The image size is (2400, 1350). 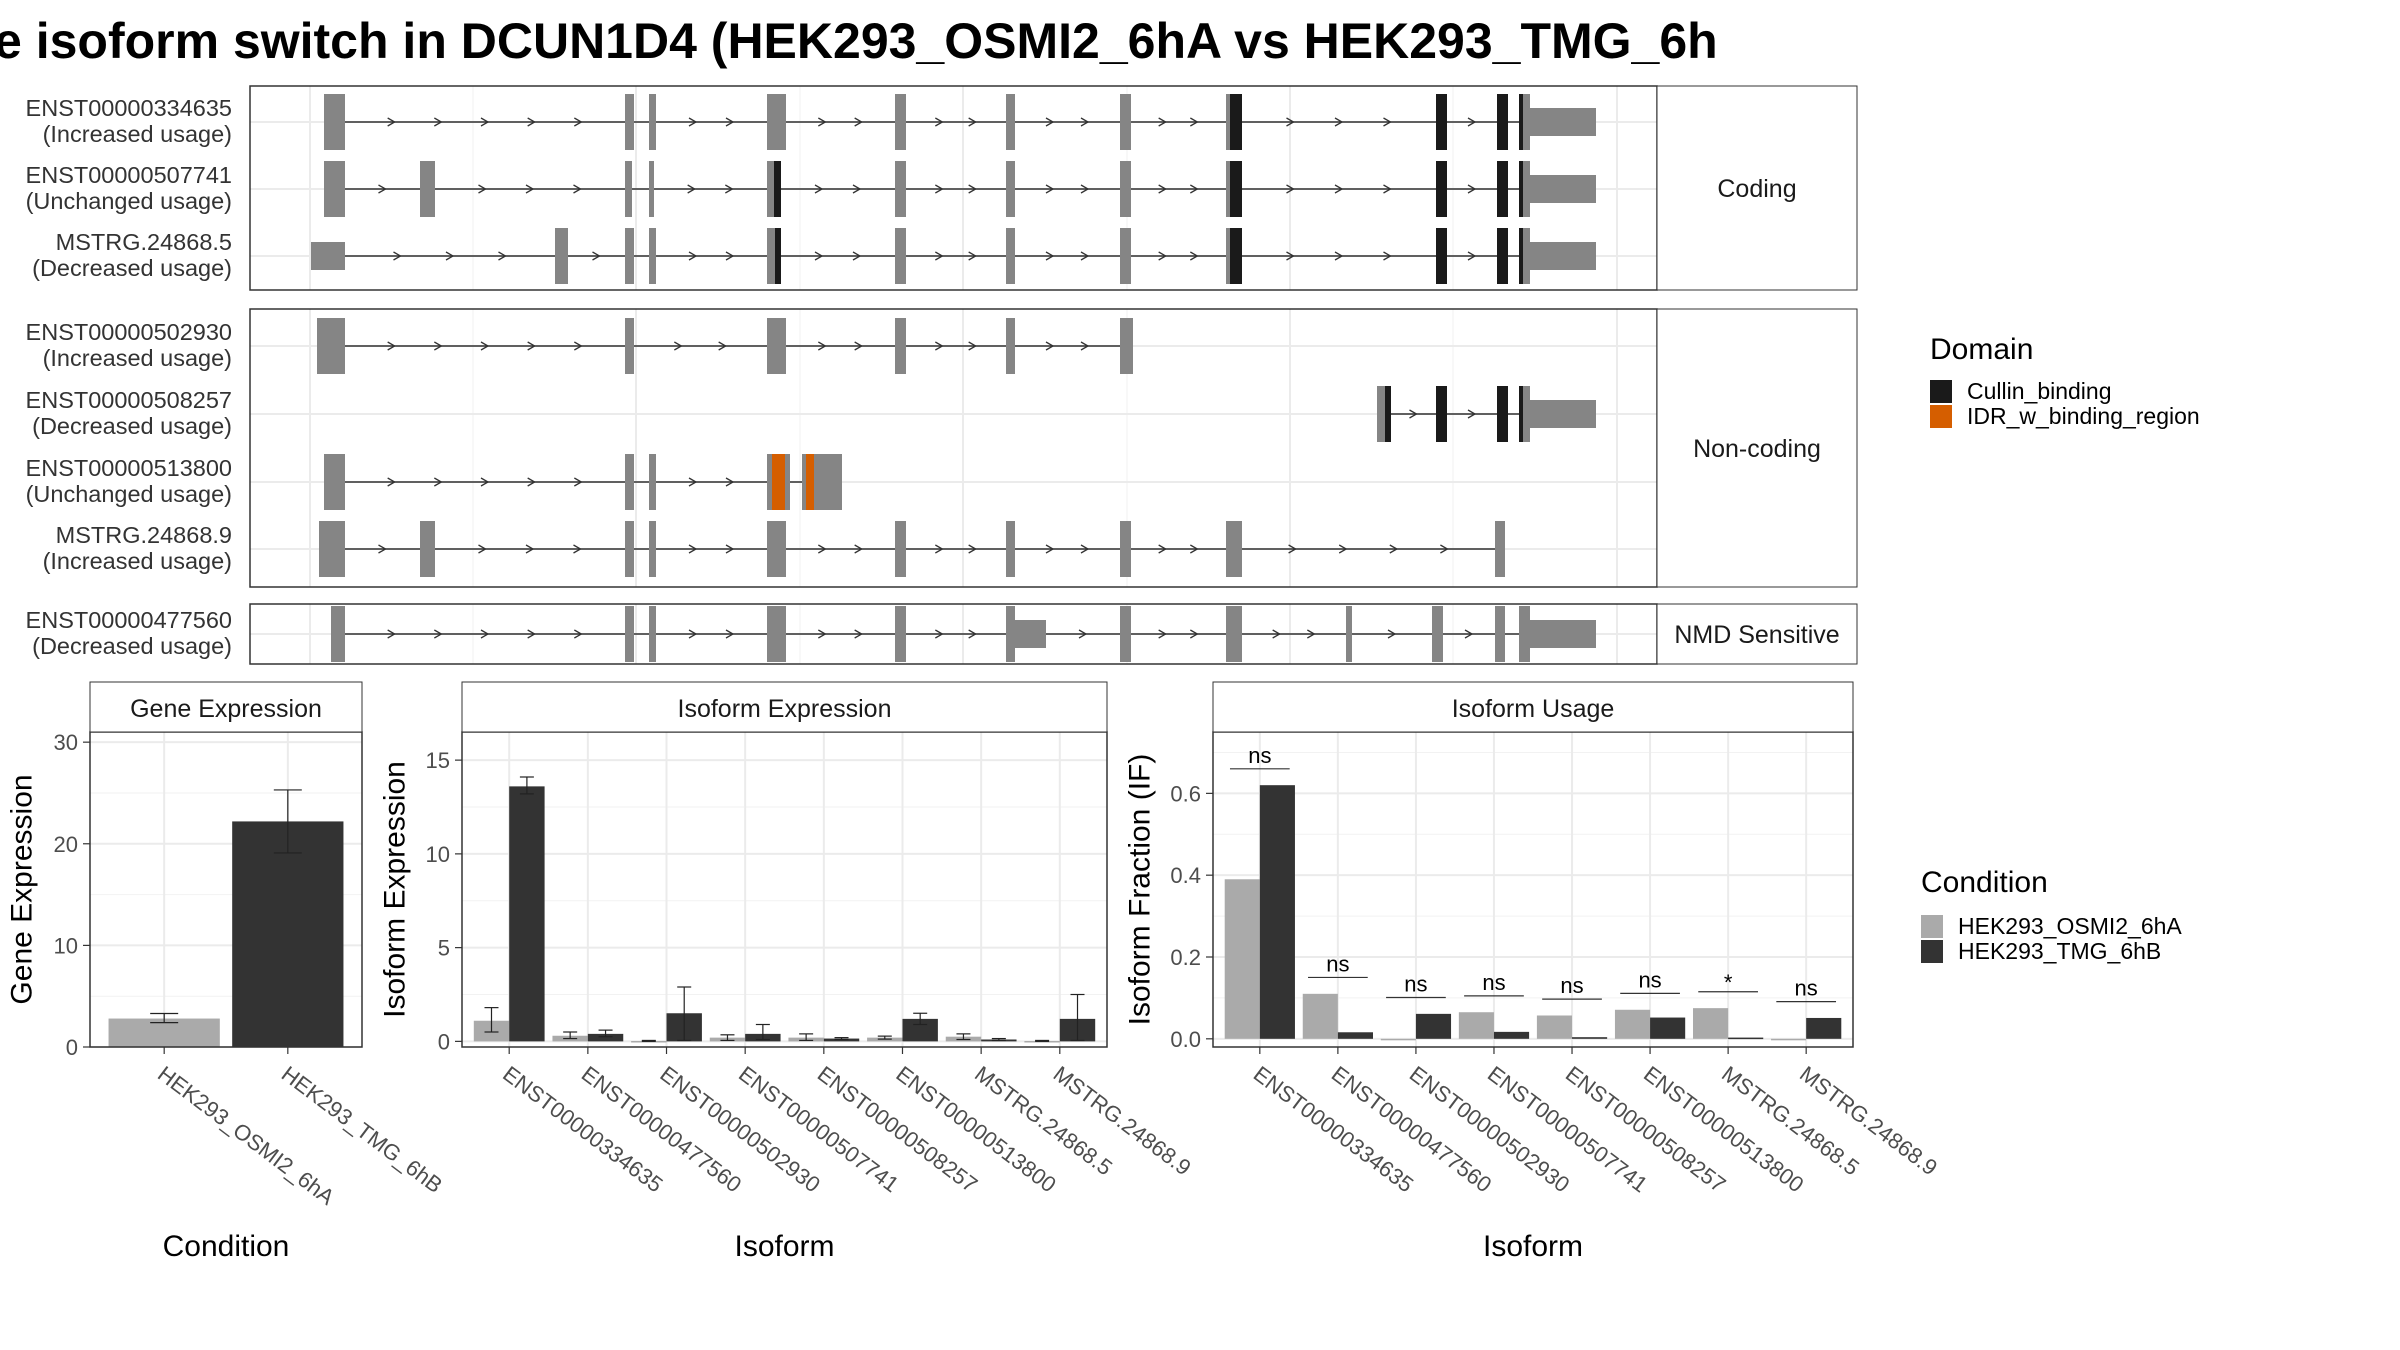 What do you see at coordinates (1711, 1023) in the screenshot?
I see `bar-MSTRG.24868.5-HEK293_OSMI2_6hA` at bounding box center [1711, 1023].